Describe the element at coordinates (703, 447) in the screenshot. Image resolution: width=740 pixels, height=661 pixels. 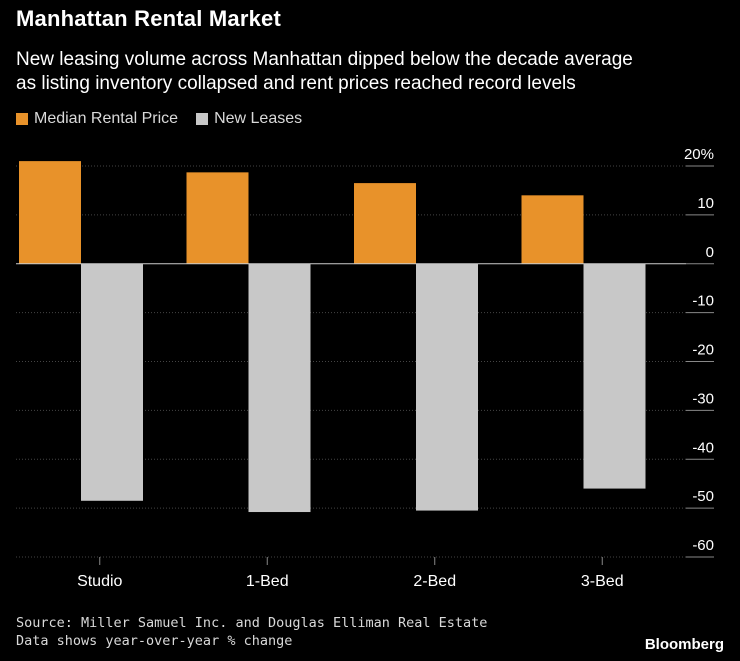
I see `y-tick-label: -40` at that location.